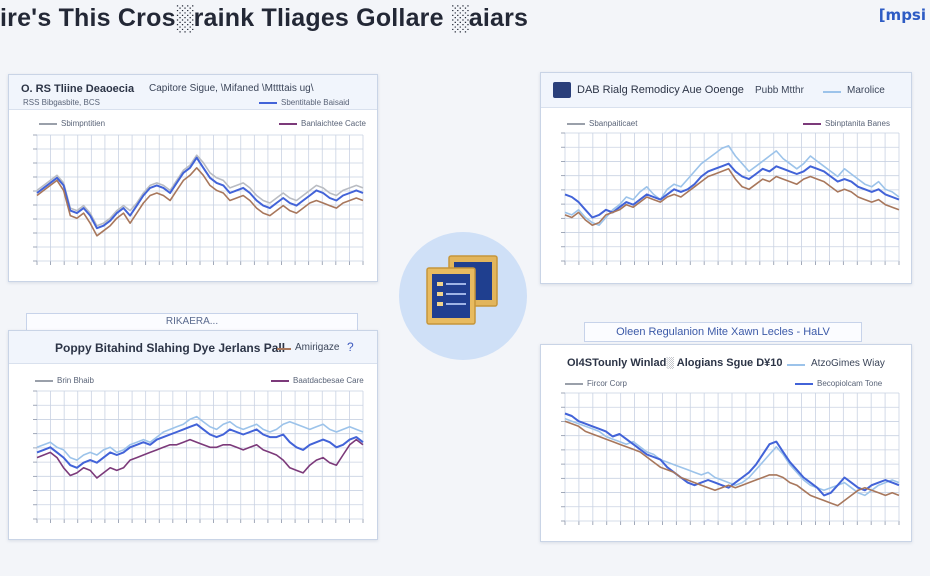 This screenshot has width=930, height=576. I want to click on panel-3-legend-swatch-right, so click(280, 381).